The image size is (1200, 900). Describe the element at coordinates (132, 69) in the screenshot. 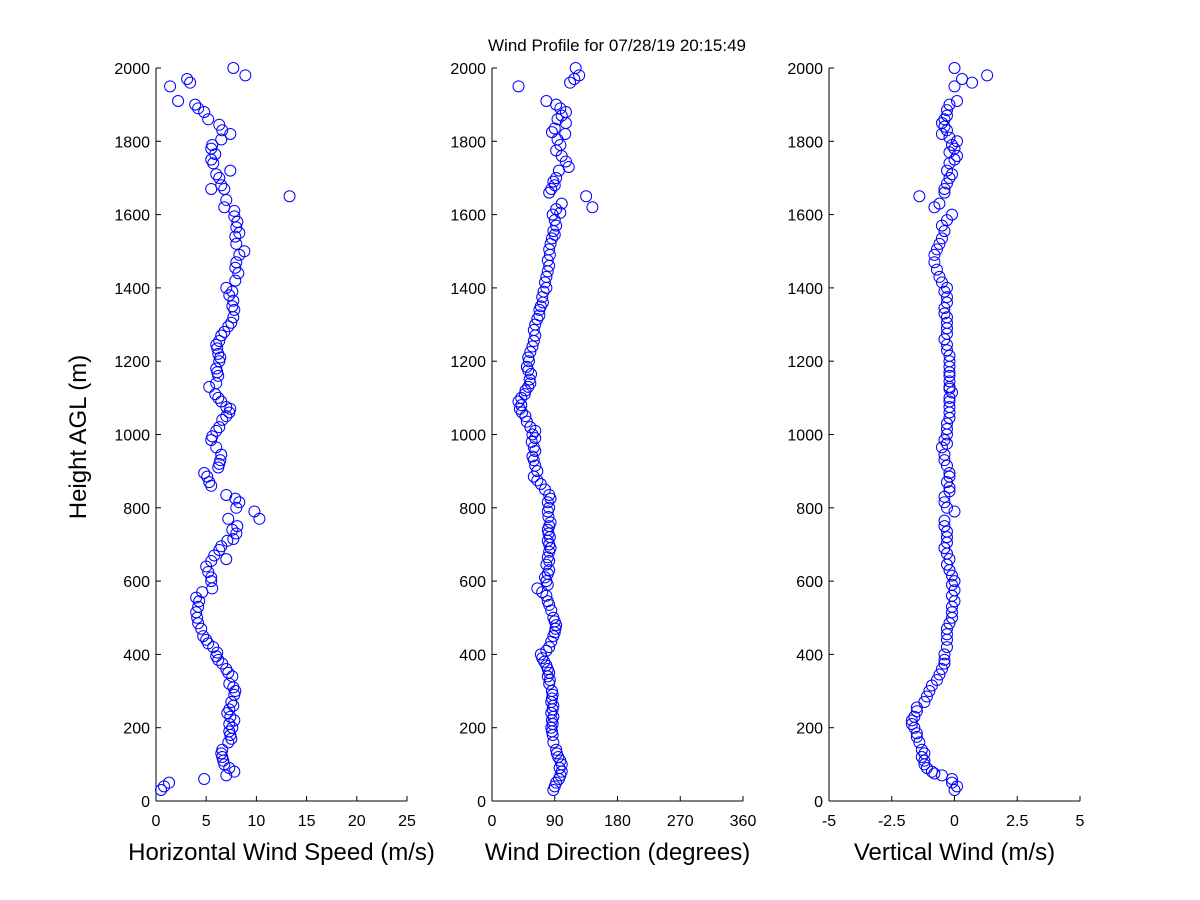

I see `y-tick-label: 2000` at that location.